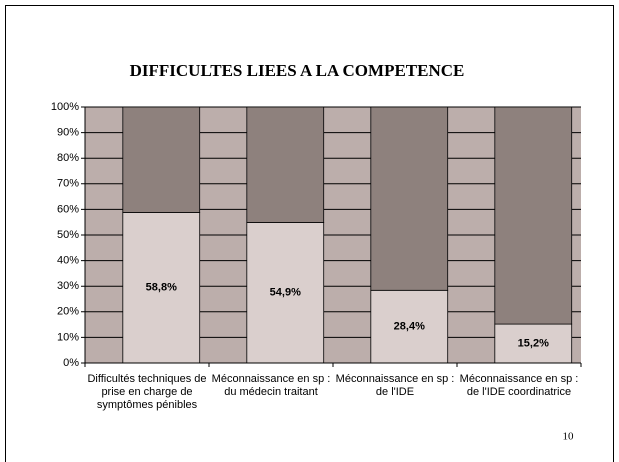 This screenshot has width=619, height=462. I want to click on y-tick-label: 20%, so click(68, 312).